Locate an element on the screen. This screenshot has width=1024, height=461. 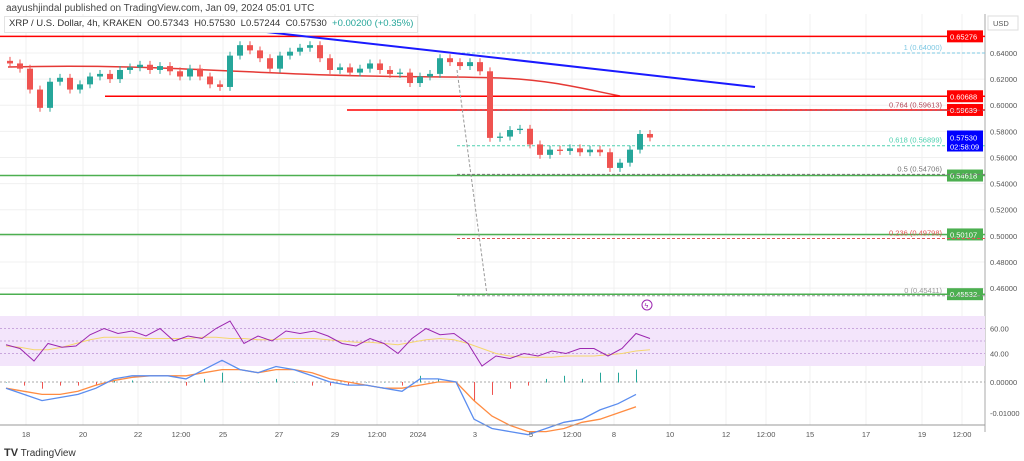
time-tick: 15 is located at coordinates (810, 434).